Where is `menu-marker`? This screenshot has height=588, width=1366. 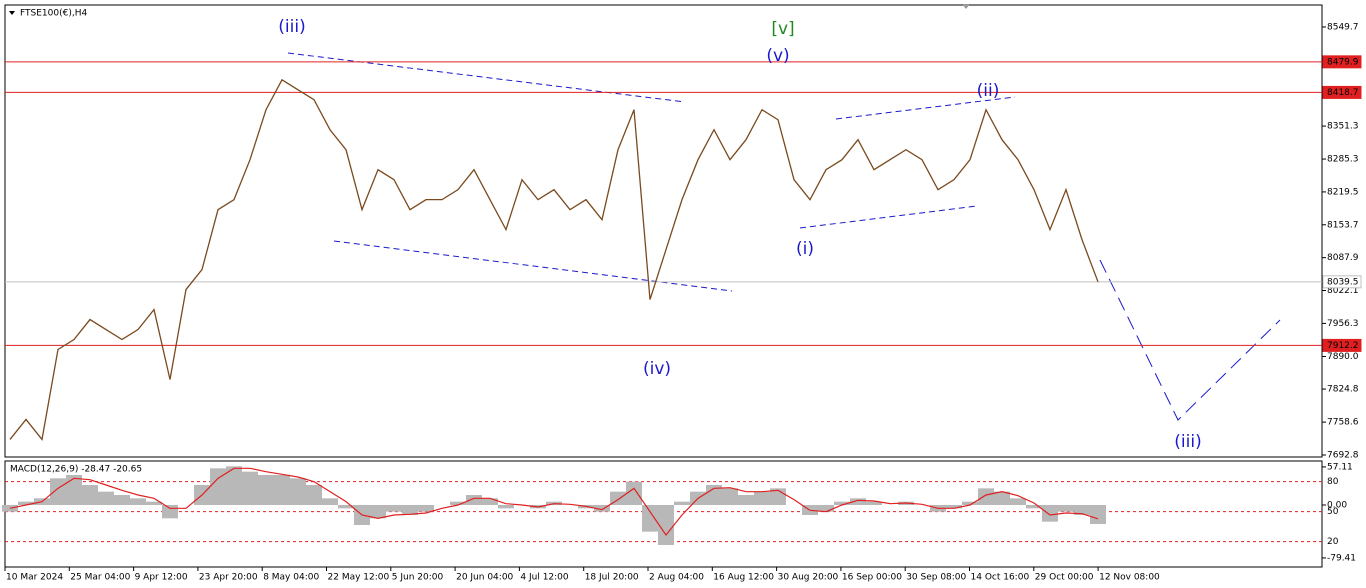 menu-marker is located at coordinates (12, 13).